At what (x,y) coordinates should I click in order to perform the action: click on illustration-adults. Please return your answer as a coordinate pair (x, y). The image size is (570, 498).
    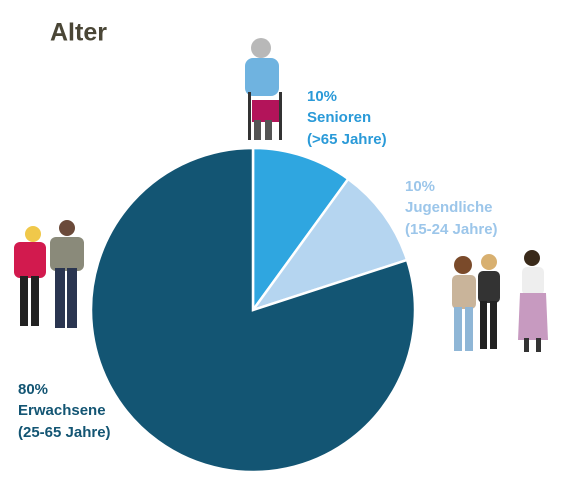
    Looking at the image, I should click on (49, 274).